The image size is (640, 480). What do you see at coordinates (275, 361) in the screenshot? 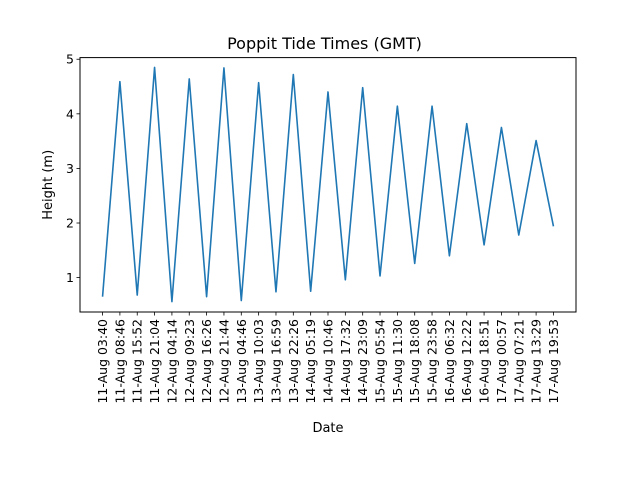
I see `x-tick-label: 13-Aug 16:59` at bounding box center [275, 361].